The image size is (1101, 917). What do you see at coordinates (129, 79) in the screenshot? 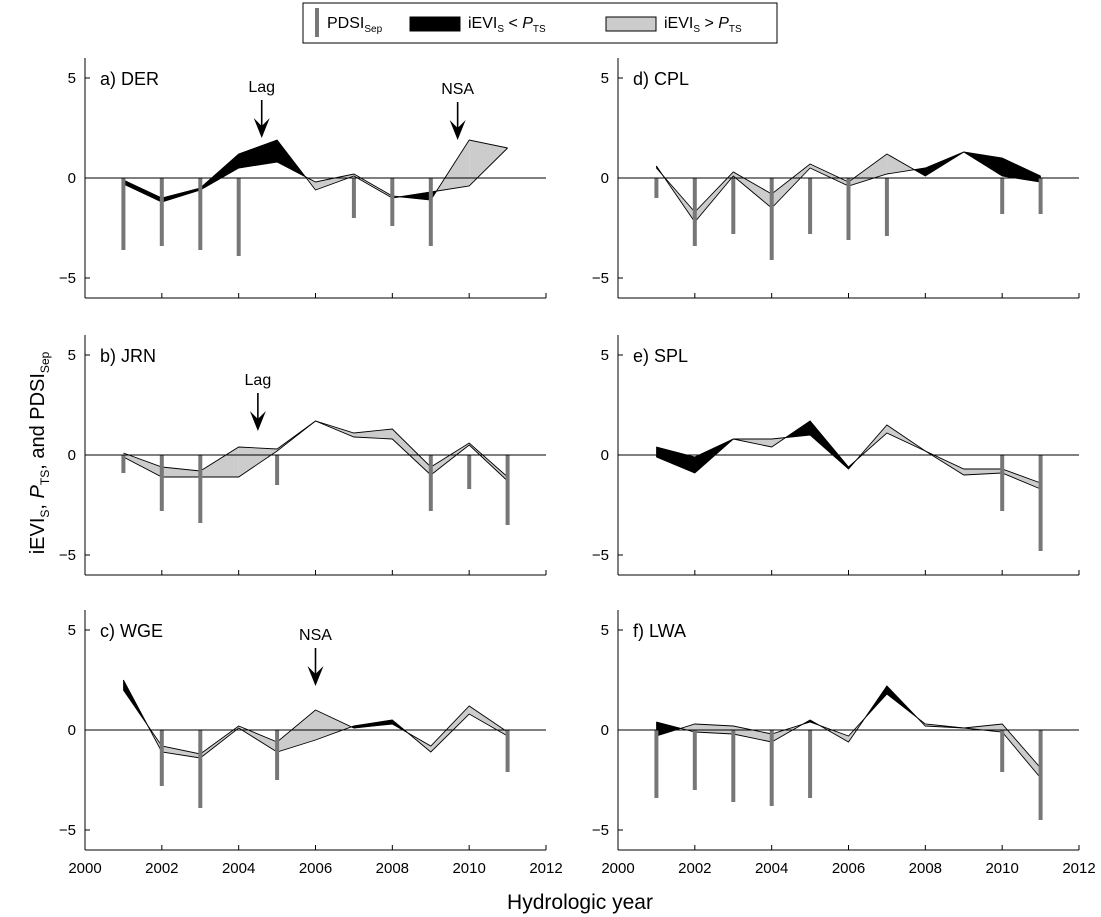
I see `panel-title: a) DER` at bounding box center [129, 79].